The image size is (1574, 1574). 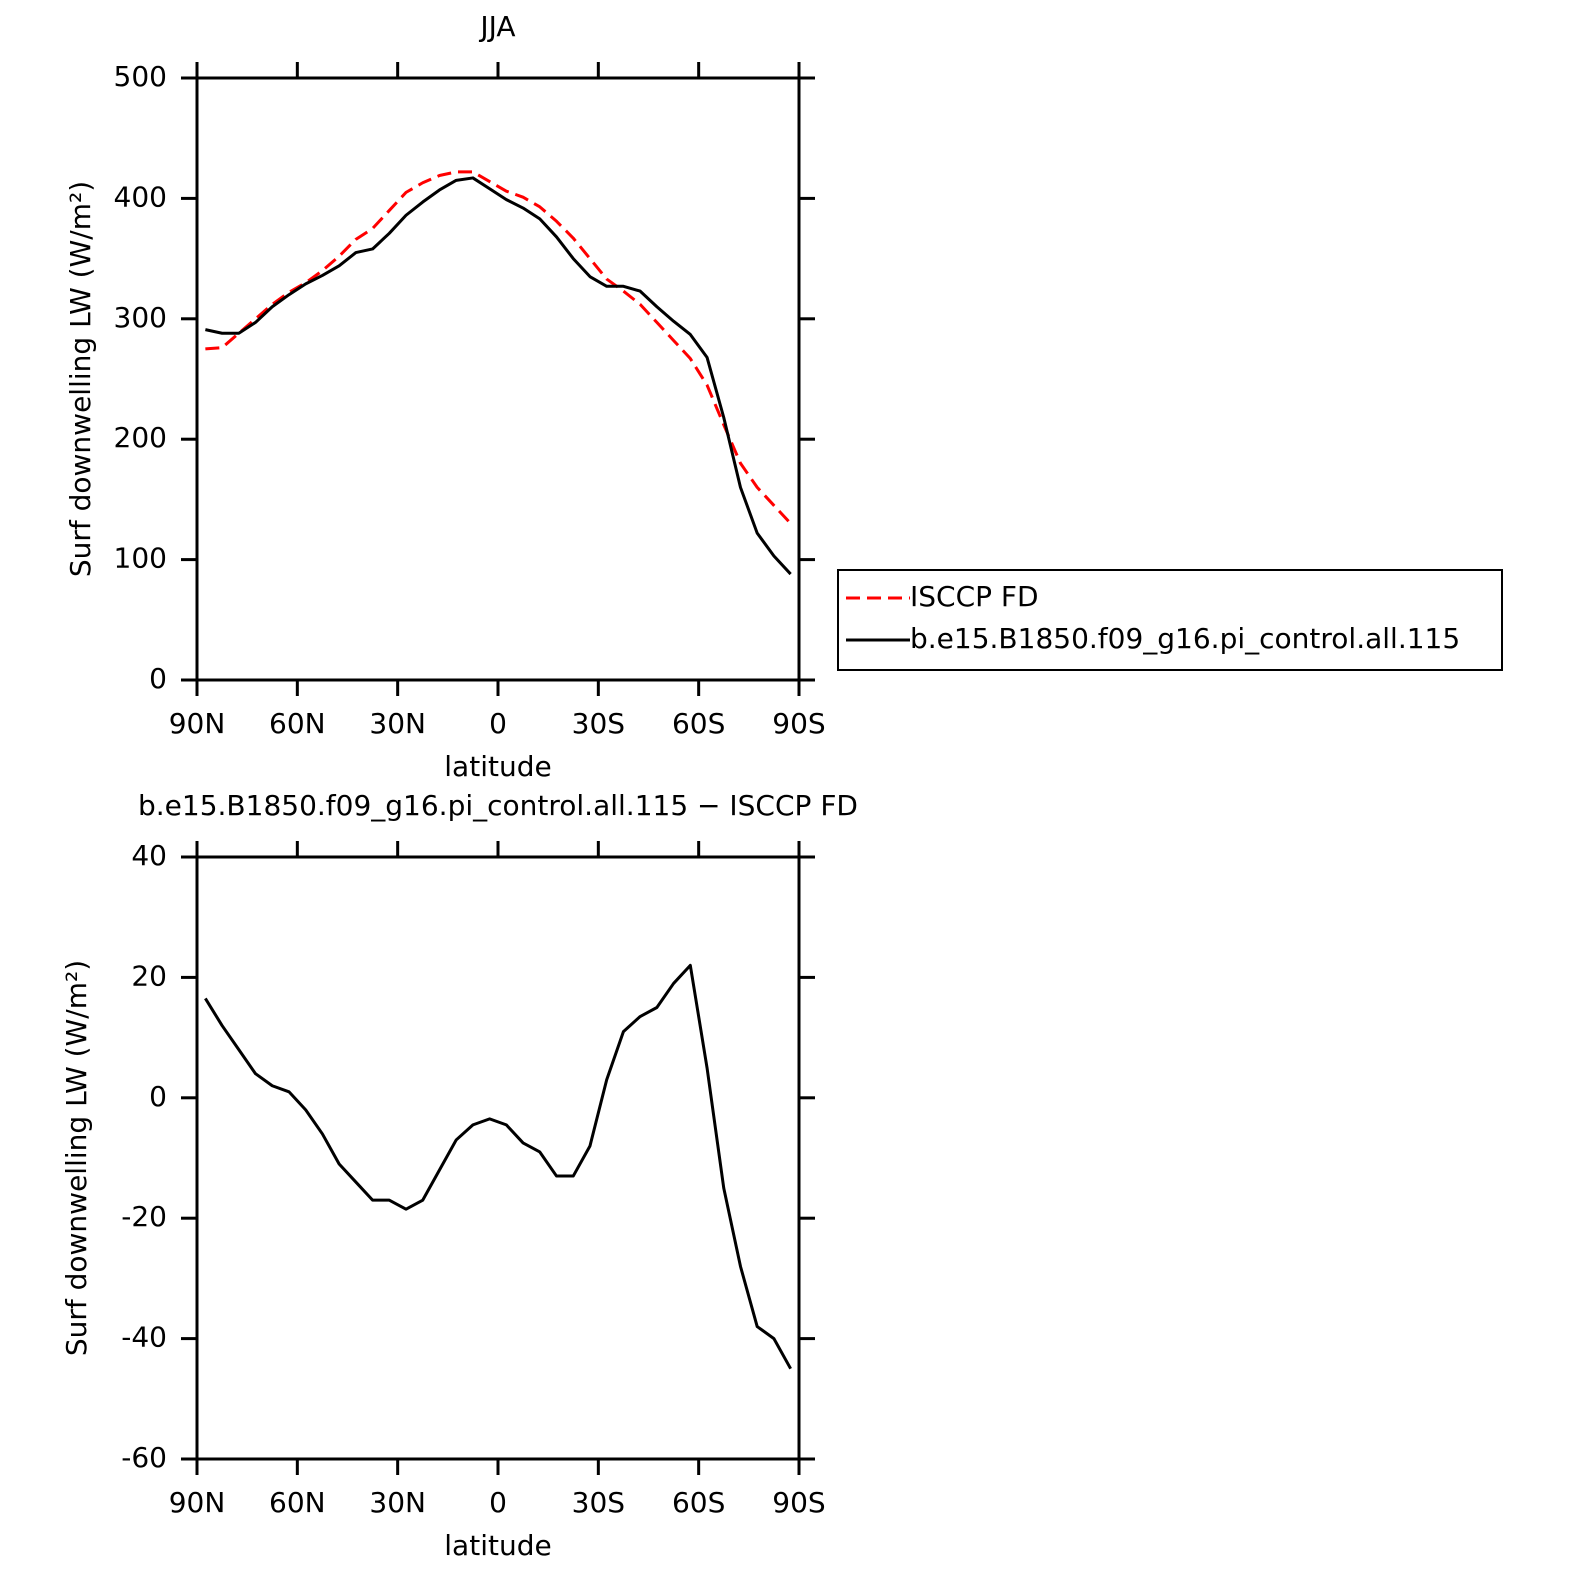 I want to click on y-tick-label: 100, so click(x=140, y=558).